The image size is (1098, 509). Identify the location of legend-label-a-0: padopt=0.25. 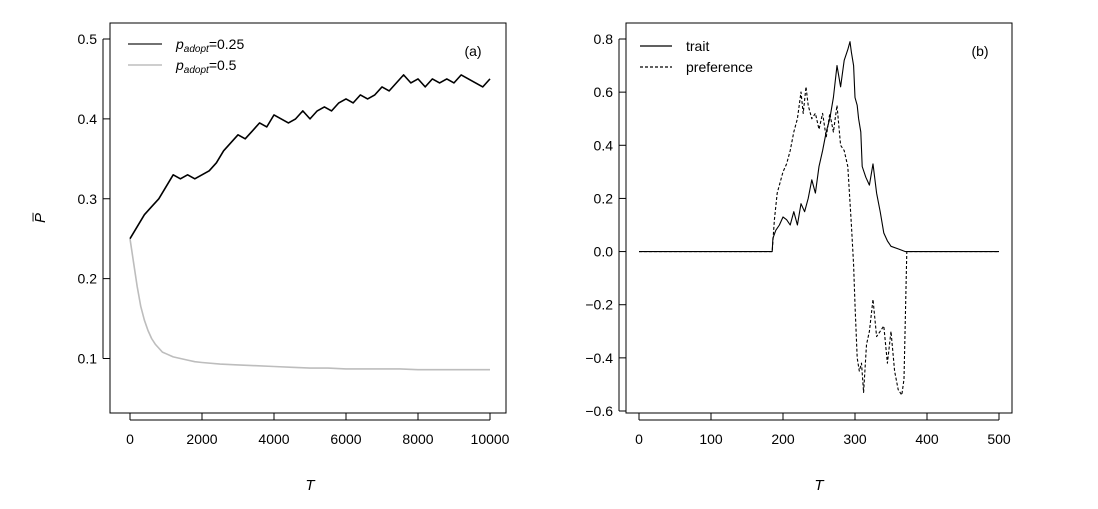
(209, 45).